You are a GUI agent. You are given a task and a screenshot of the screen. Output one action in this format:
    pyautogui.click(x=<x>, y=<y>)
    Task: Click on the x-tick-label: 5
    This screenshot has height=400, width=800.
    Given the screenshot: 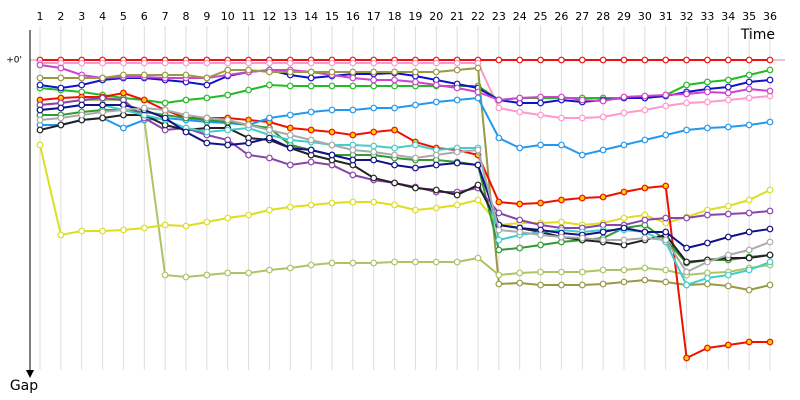 What is the action you would take?
    pyautogui.click(x=123, y=16)
    